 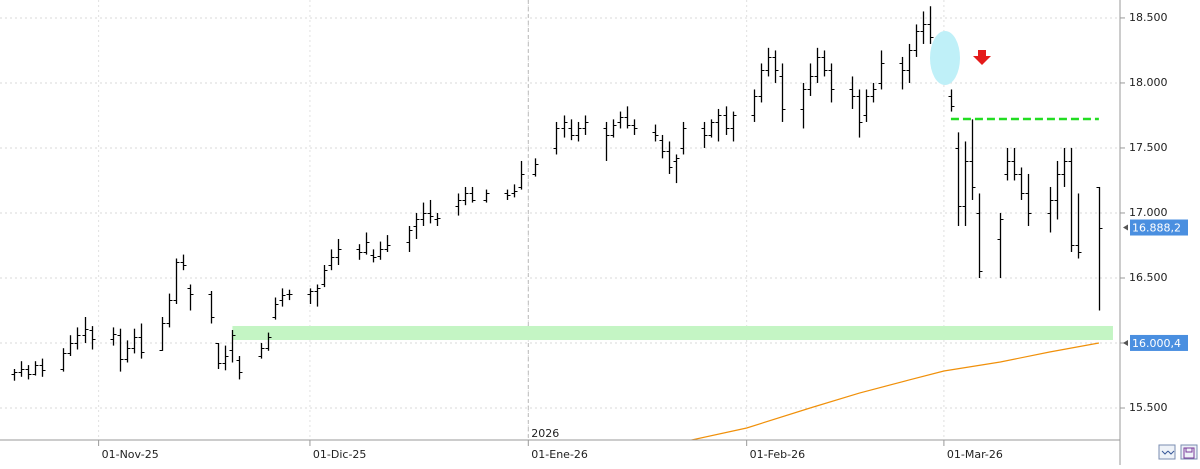 I want to click on last-price-label: 16.888,2, so click(x=1156, y=228).